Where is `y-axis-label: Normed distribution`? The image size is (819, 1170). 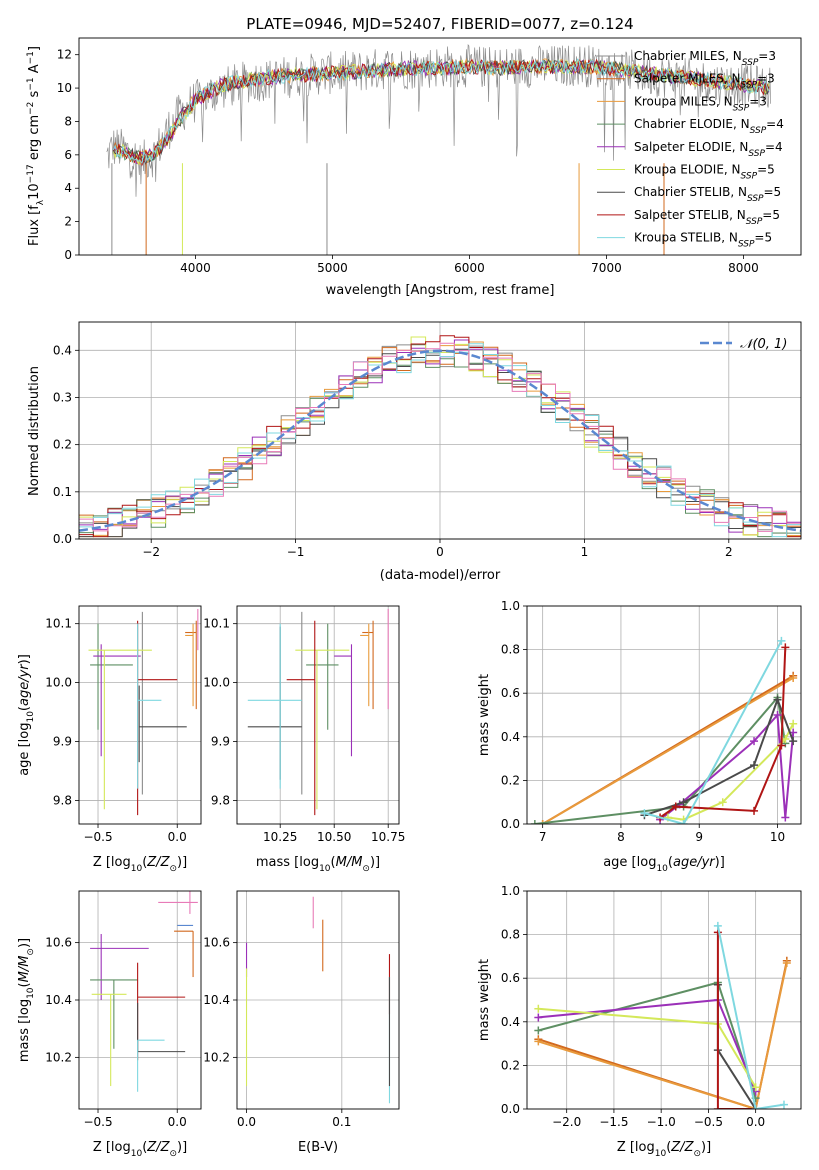 y-axis-label: Normed distribution is located at coordinates (34, 431).